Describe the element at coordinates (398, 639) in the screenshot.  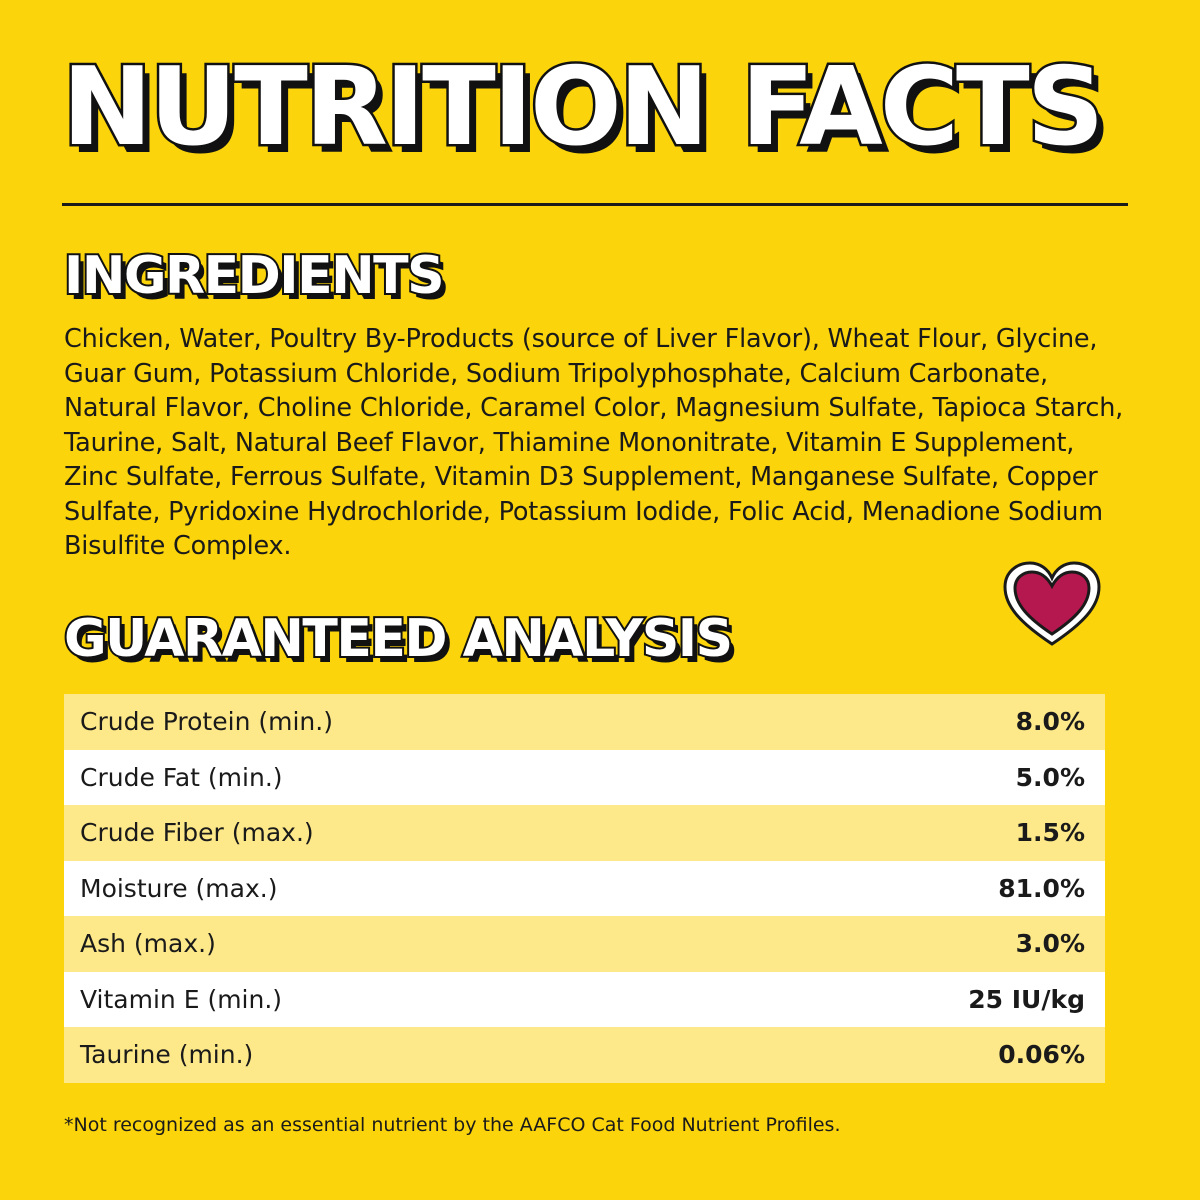
I see `guaranteed-analysis-heading: GUARANTEED ANALYSIS` at that location.